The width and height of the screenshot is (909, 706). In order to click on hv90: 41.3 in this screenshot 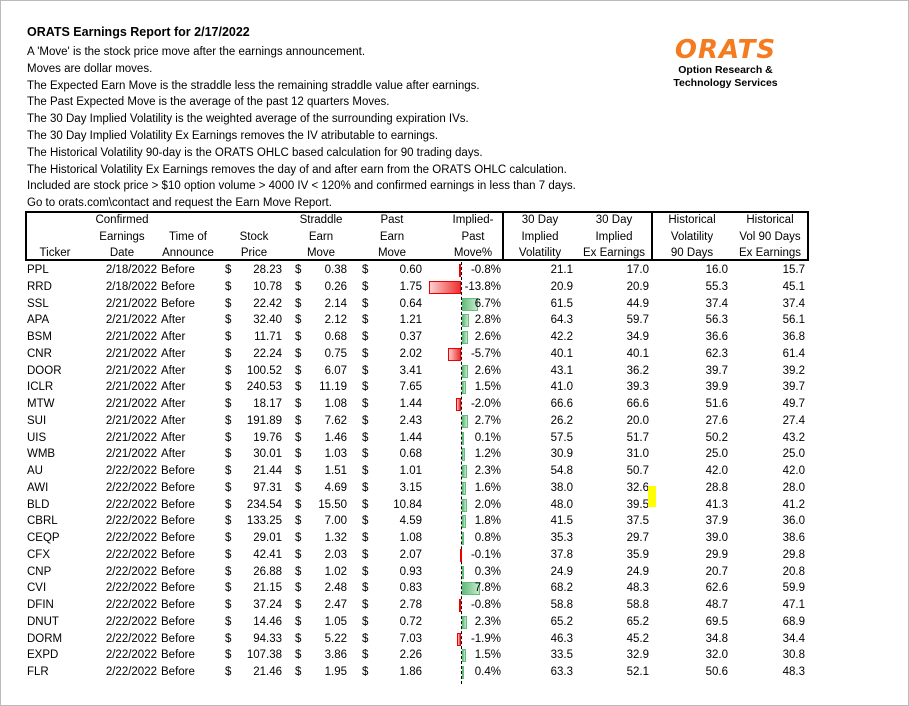, I will do `click(716, 504)`.